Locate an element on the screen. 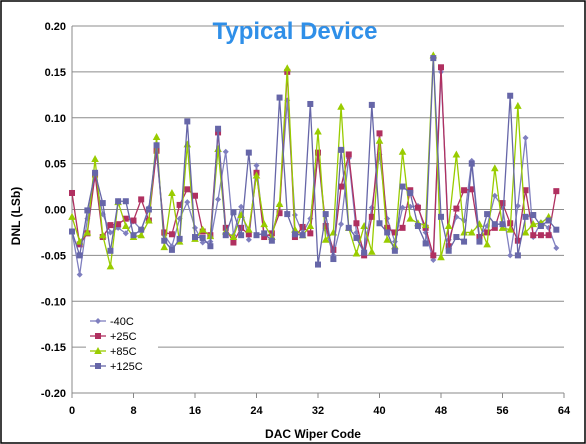 The image size is (586, 444). x-axis-ticks: 0 8 16 24 32 40 48 56 64 is located at coordinates (320, 405).